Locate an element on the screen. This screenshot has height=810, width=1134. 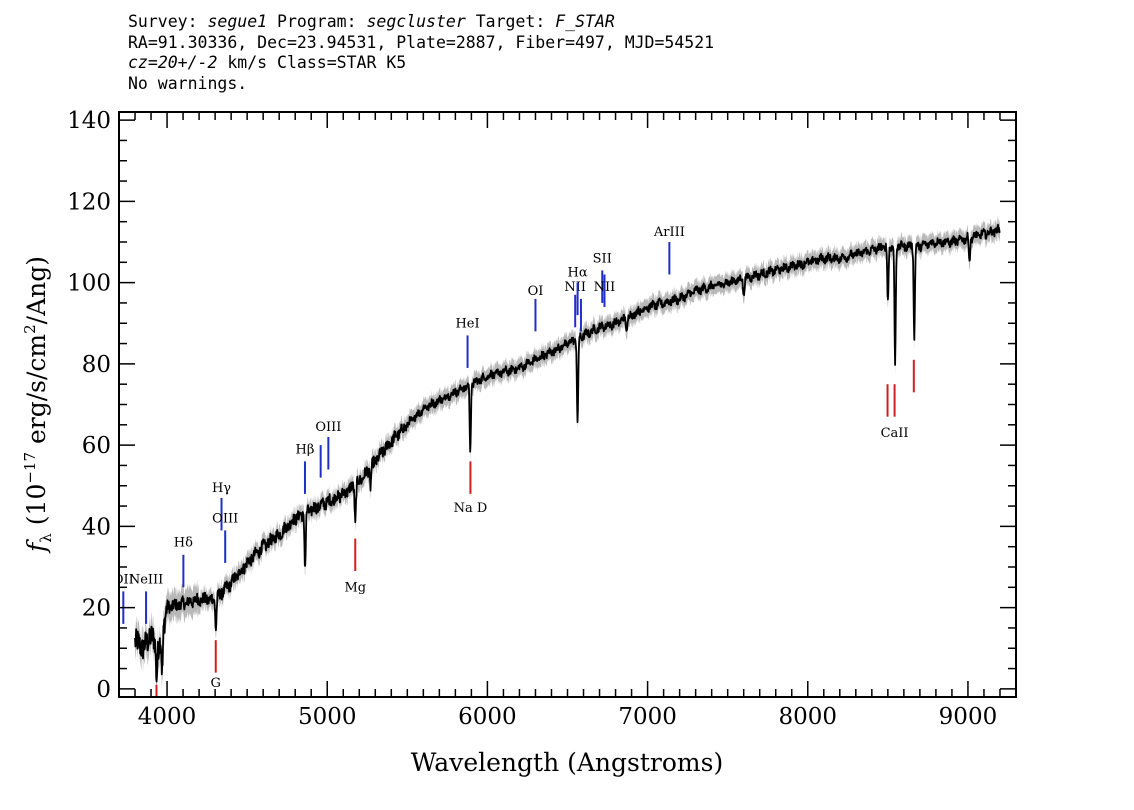
x-tick-label: 8000 is located at coordinates (807, 717).